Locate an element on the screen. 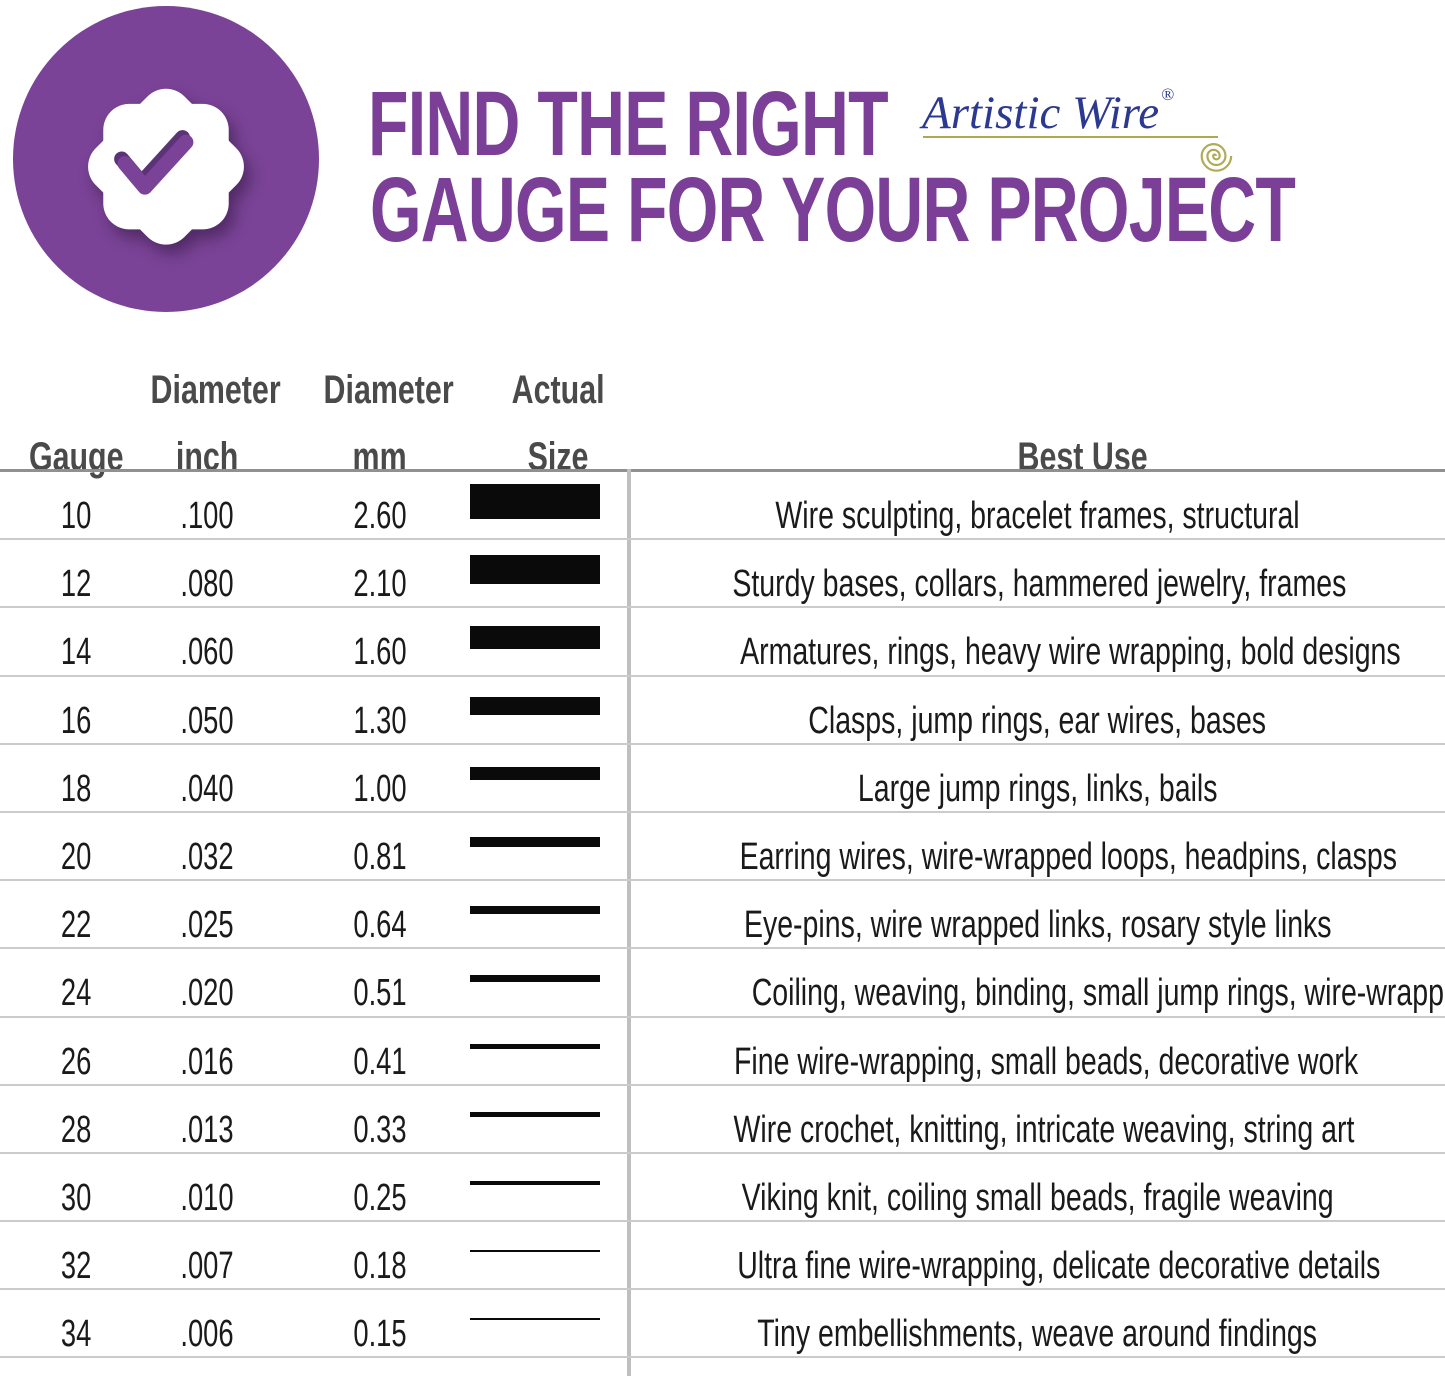 This screenshot has height=1376, width=1445. gauge-value: 28 is located at coordinates (76, 1129).